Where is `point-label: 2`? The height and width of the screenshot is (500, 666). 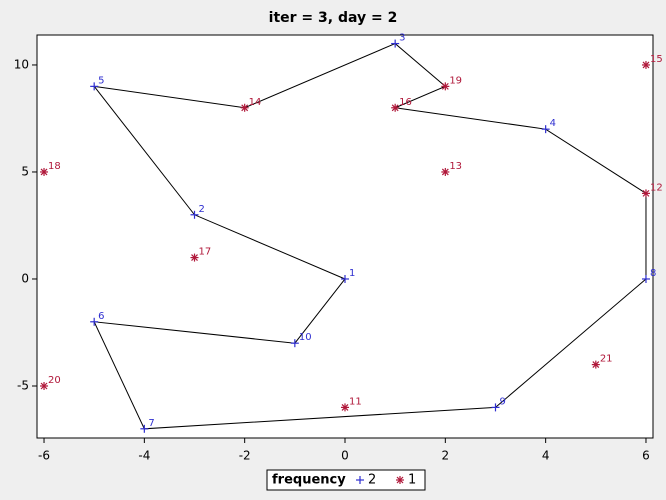 point-label: 2 is located at coordinates (202, 209).